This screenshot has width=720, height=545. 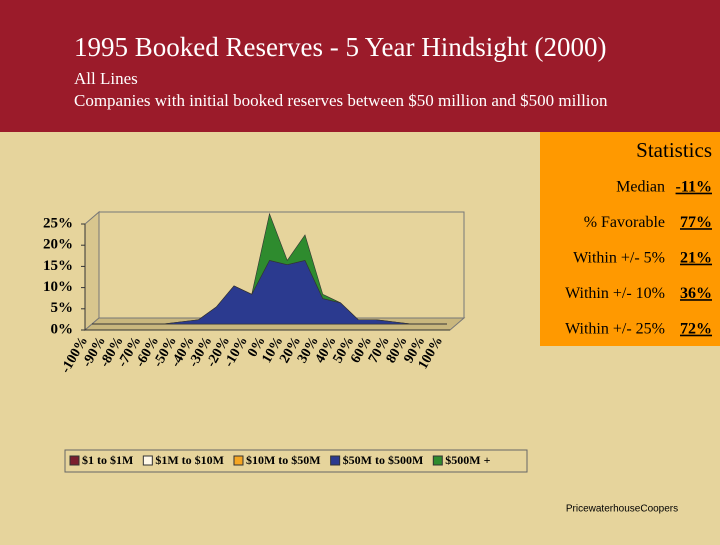 What do you see at coordinates (694, 187) in the screenshot?
I see `stat-value: -11%` at bounding box center [694, 187].